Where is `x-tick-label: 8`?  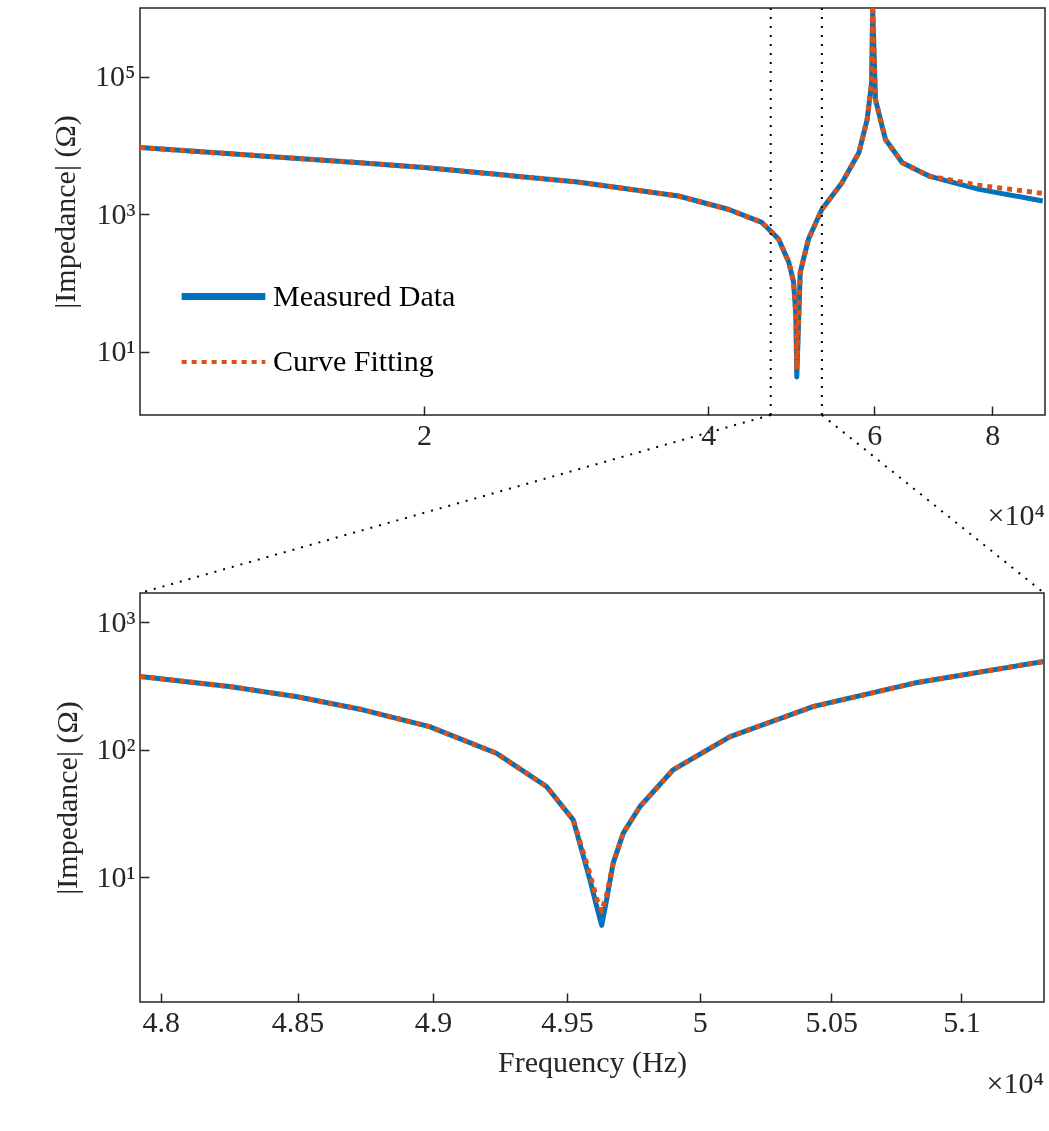 x-tick-label: 8 is located at coordinates (993, 434).